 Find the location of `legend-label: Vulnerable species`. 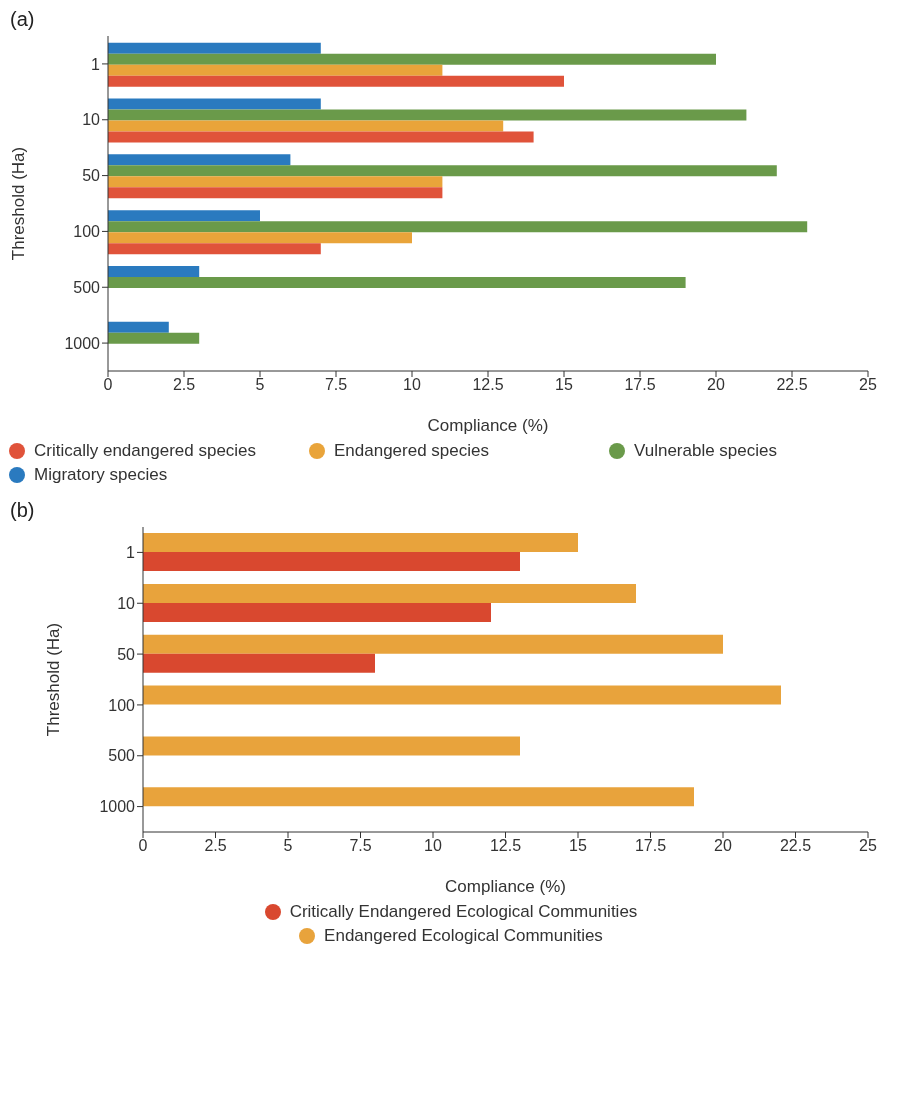

legend-label: Vulnerable species is located at coordinates (706, 451).